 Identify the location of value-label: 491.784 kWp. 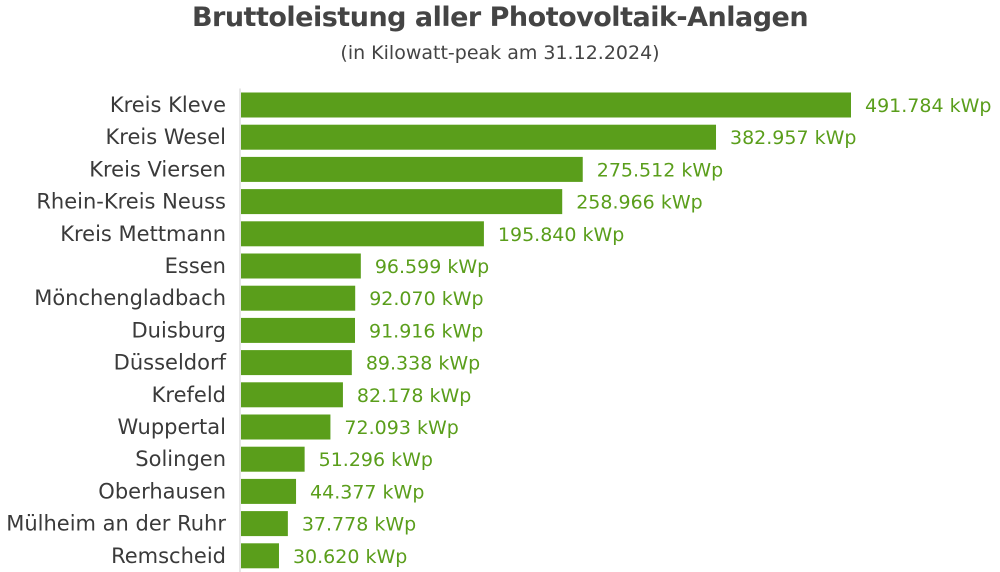
(928, 106).